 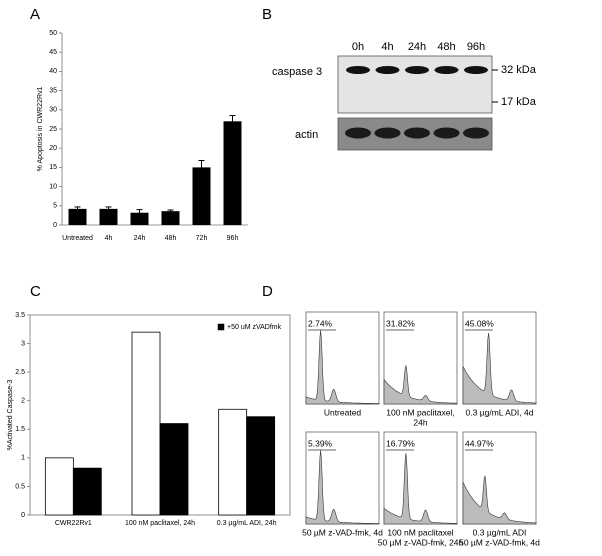 I want to click on caption: 50 µM z-VAD-fmk, 24h, so click(x=421, y=542).